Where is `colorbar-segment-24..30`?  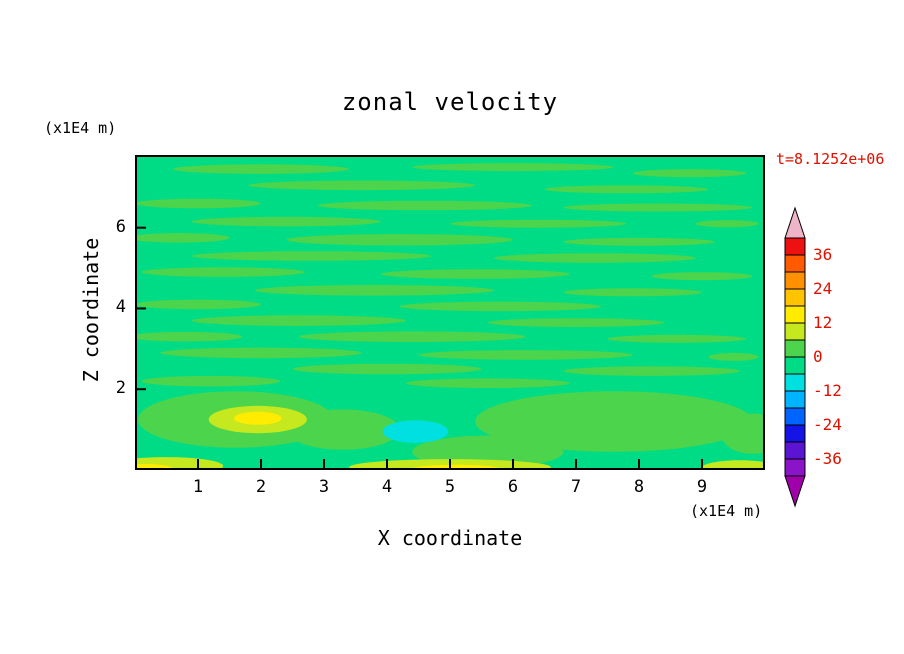 colorbar-segment-24..30 is located at coordinates (795, 280).